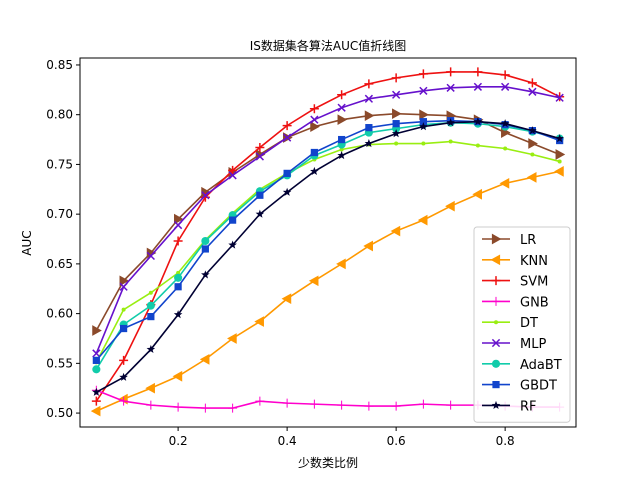 This screenshot has width=640, height=480. What do you see at coordinates (514, 344) in the screenshot?
I see `legend-item: MLP` at bounding box center [514, 344].